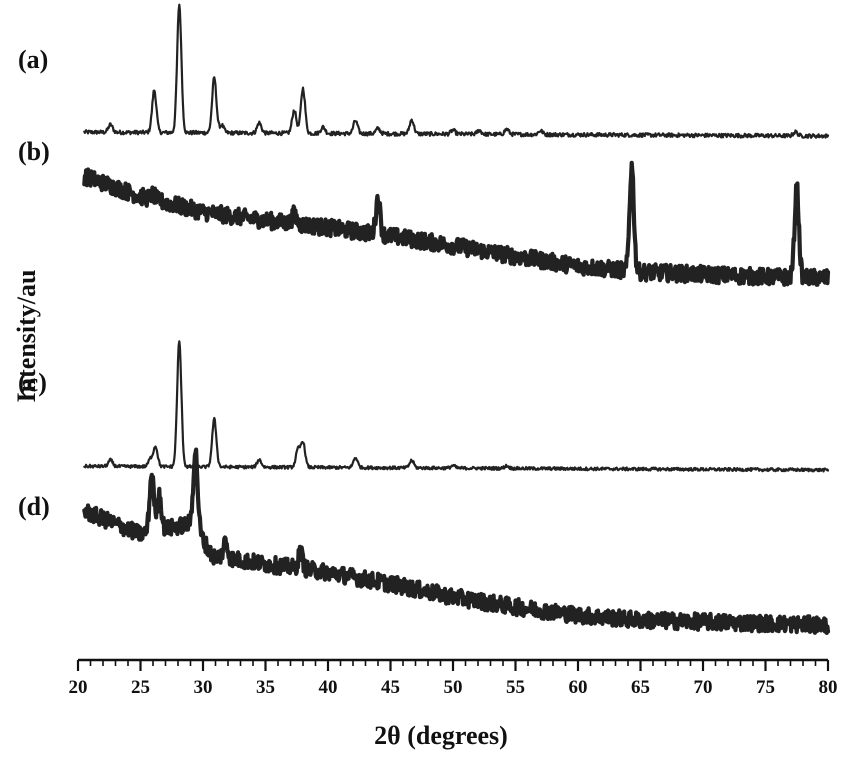 The width and height of the screenshot is (850, 758). I want to click on x-tick-label-80: 80, so click(828, 687).